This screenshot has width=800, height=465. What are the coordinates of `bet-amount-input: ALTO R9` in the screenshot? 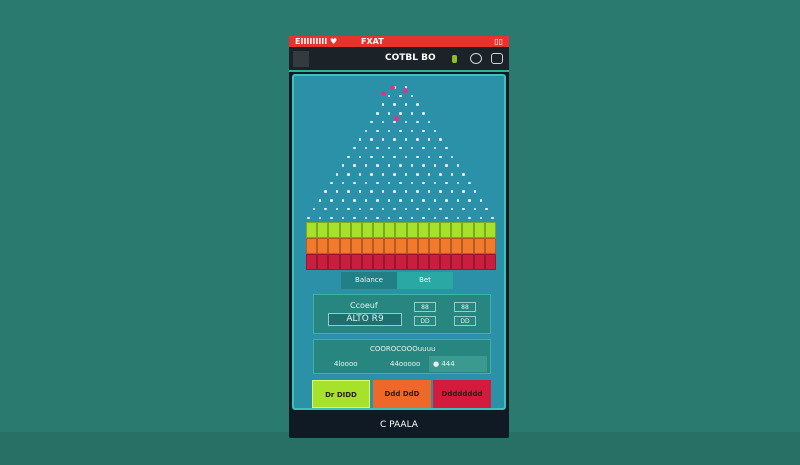 It's located at (365, 319).